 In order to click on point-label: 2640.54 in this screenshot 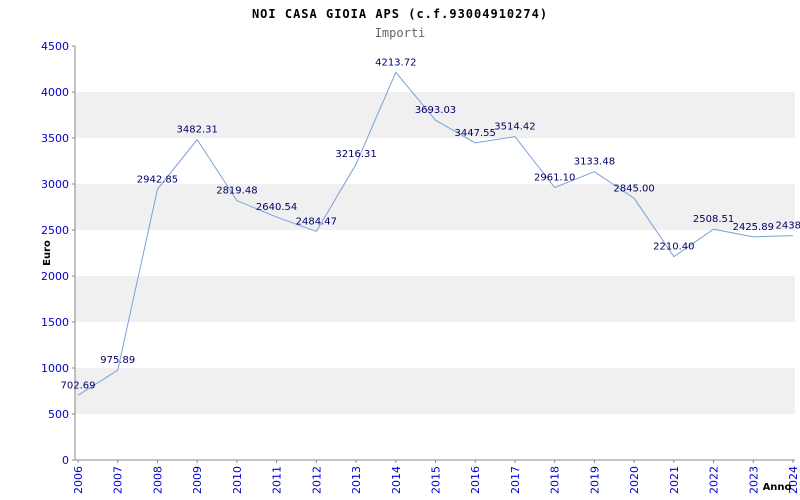, I will do `click(276, 207)`.